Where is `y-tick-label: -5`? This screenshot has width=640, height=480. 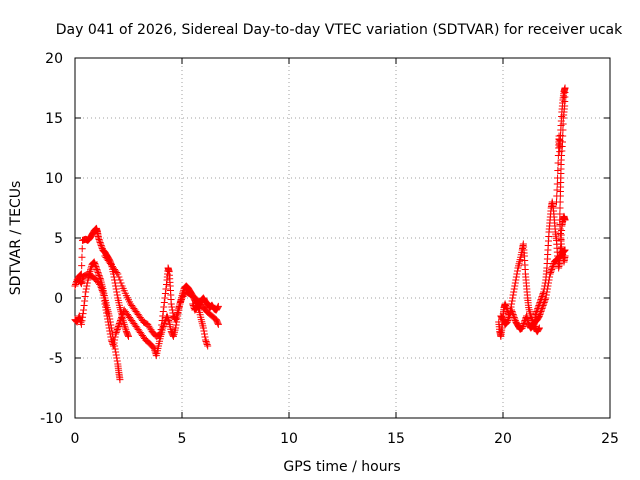 y-tick-label: -5 is located at coordinates (56, 359).